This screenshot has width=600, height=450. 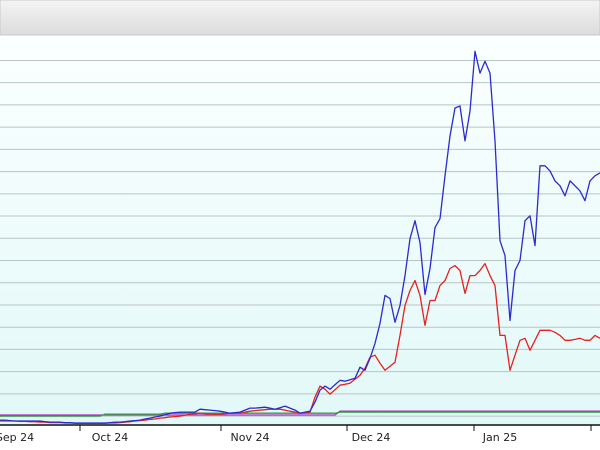 What do you see at coordinates (300, 18) in the screenshot?
I see `header-bar` at bounding box center [300, 18].